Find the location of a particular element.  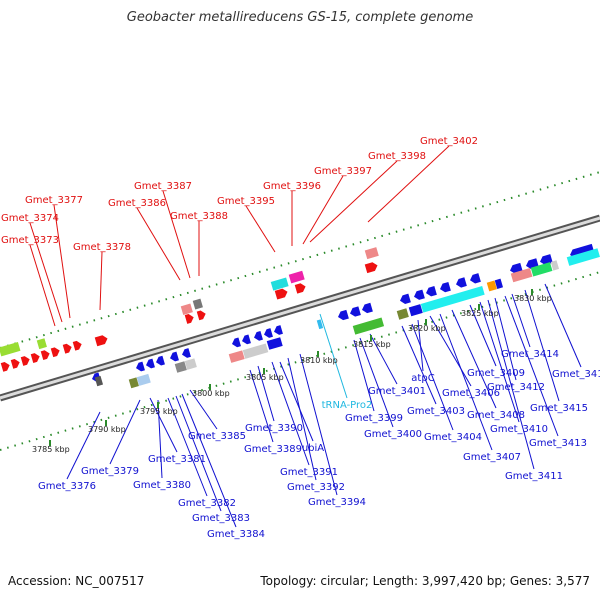

reverse_labels-label: Gmet_3407 is located at coordinates (492, 457).